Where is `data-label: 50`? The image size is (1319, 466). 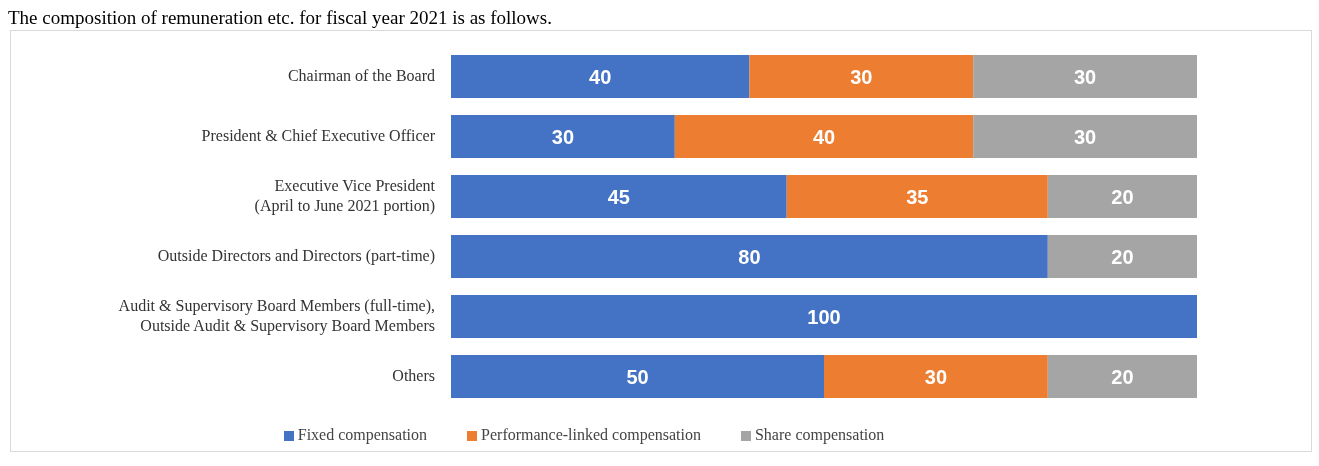 data-label: 50 is located at coordinates (637, 376).